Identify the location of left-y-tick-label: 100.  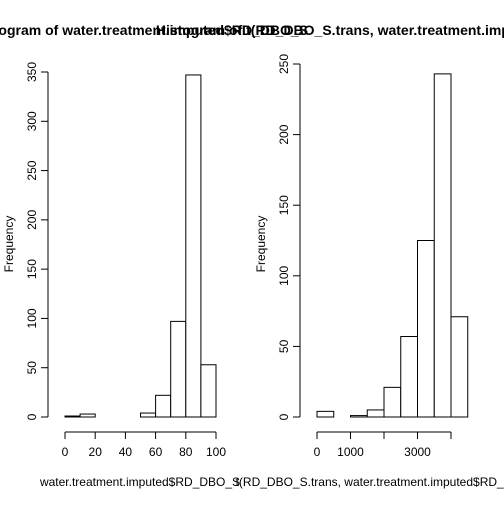
(32, 318).